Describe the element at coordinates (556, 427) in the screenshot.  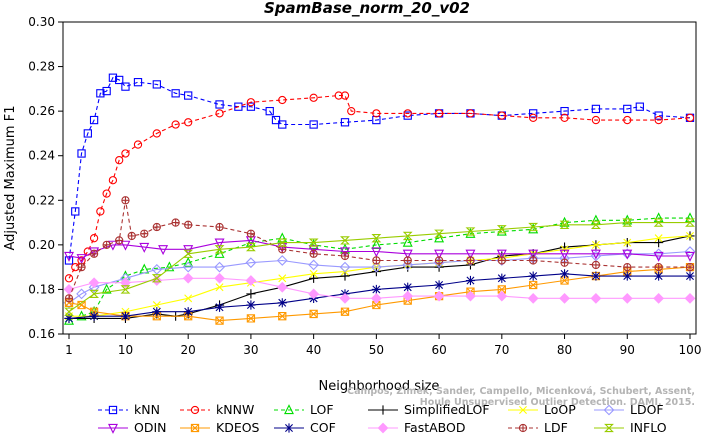
I see `legend-label: LDF` at that location.